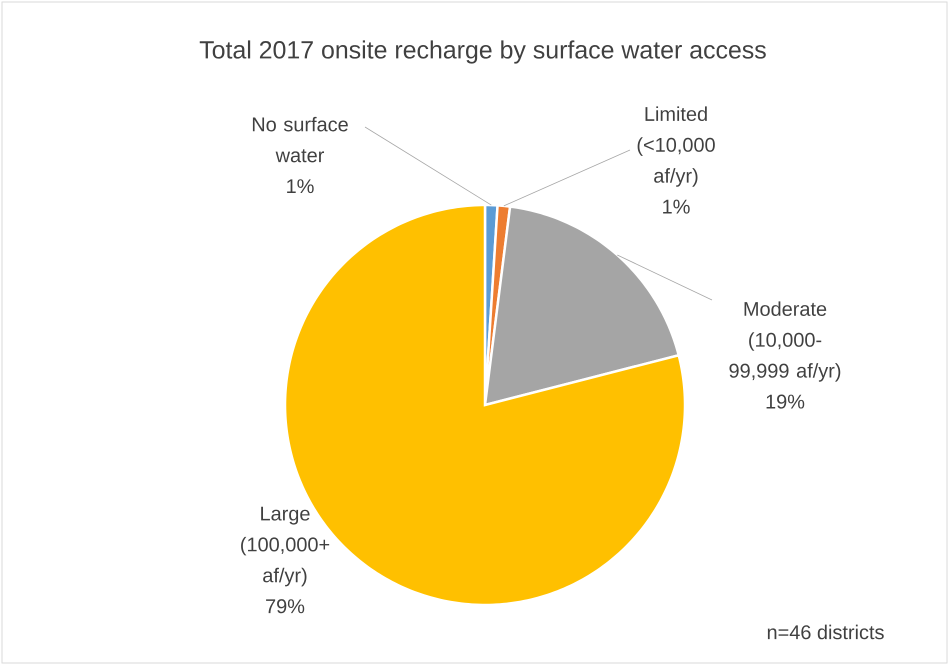 The image size is (949, 665). What do you see at coordinates (285, 546) in the screenshot?
I see `slice-label: Large (100,000+ af/yr)` at bounding box center [285, 546].